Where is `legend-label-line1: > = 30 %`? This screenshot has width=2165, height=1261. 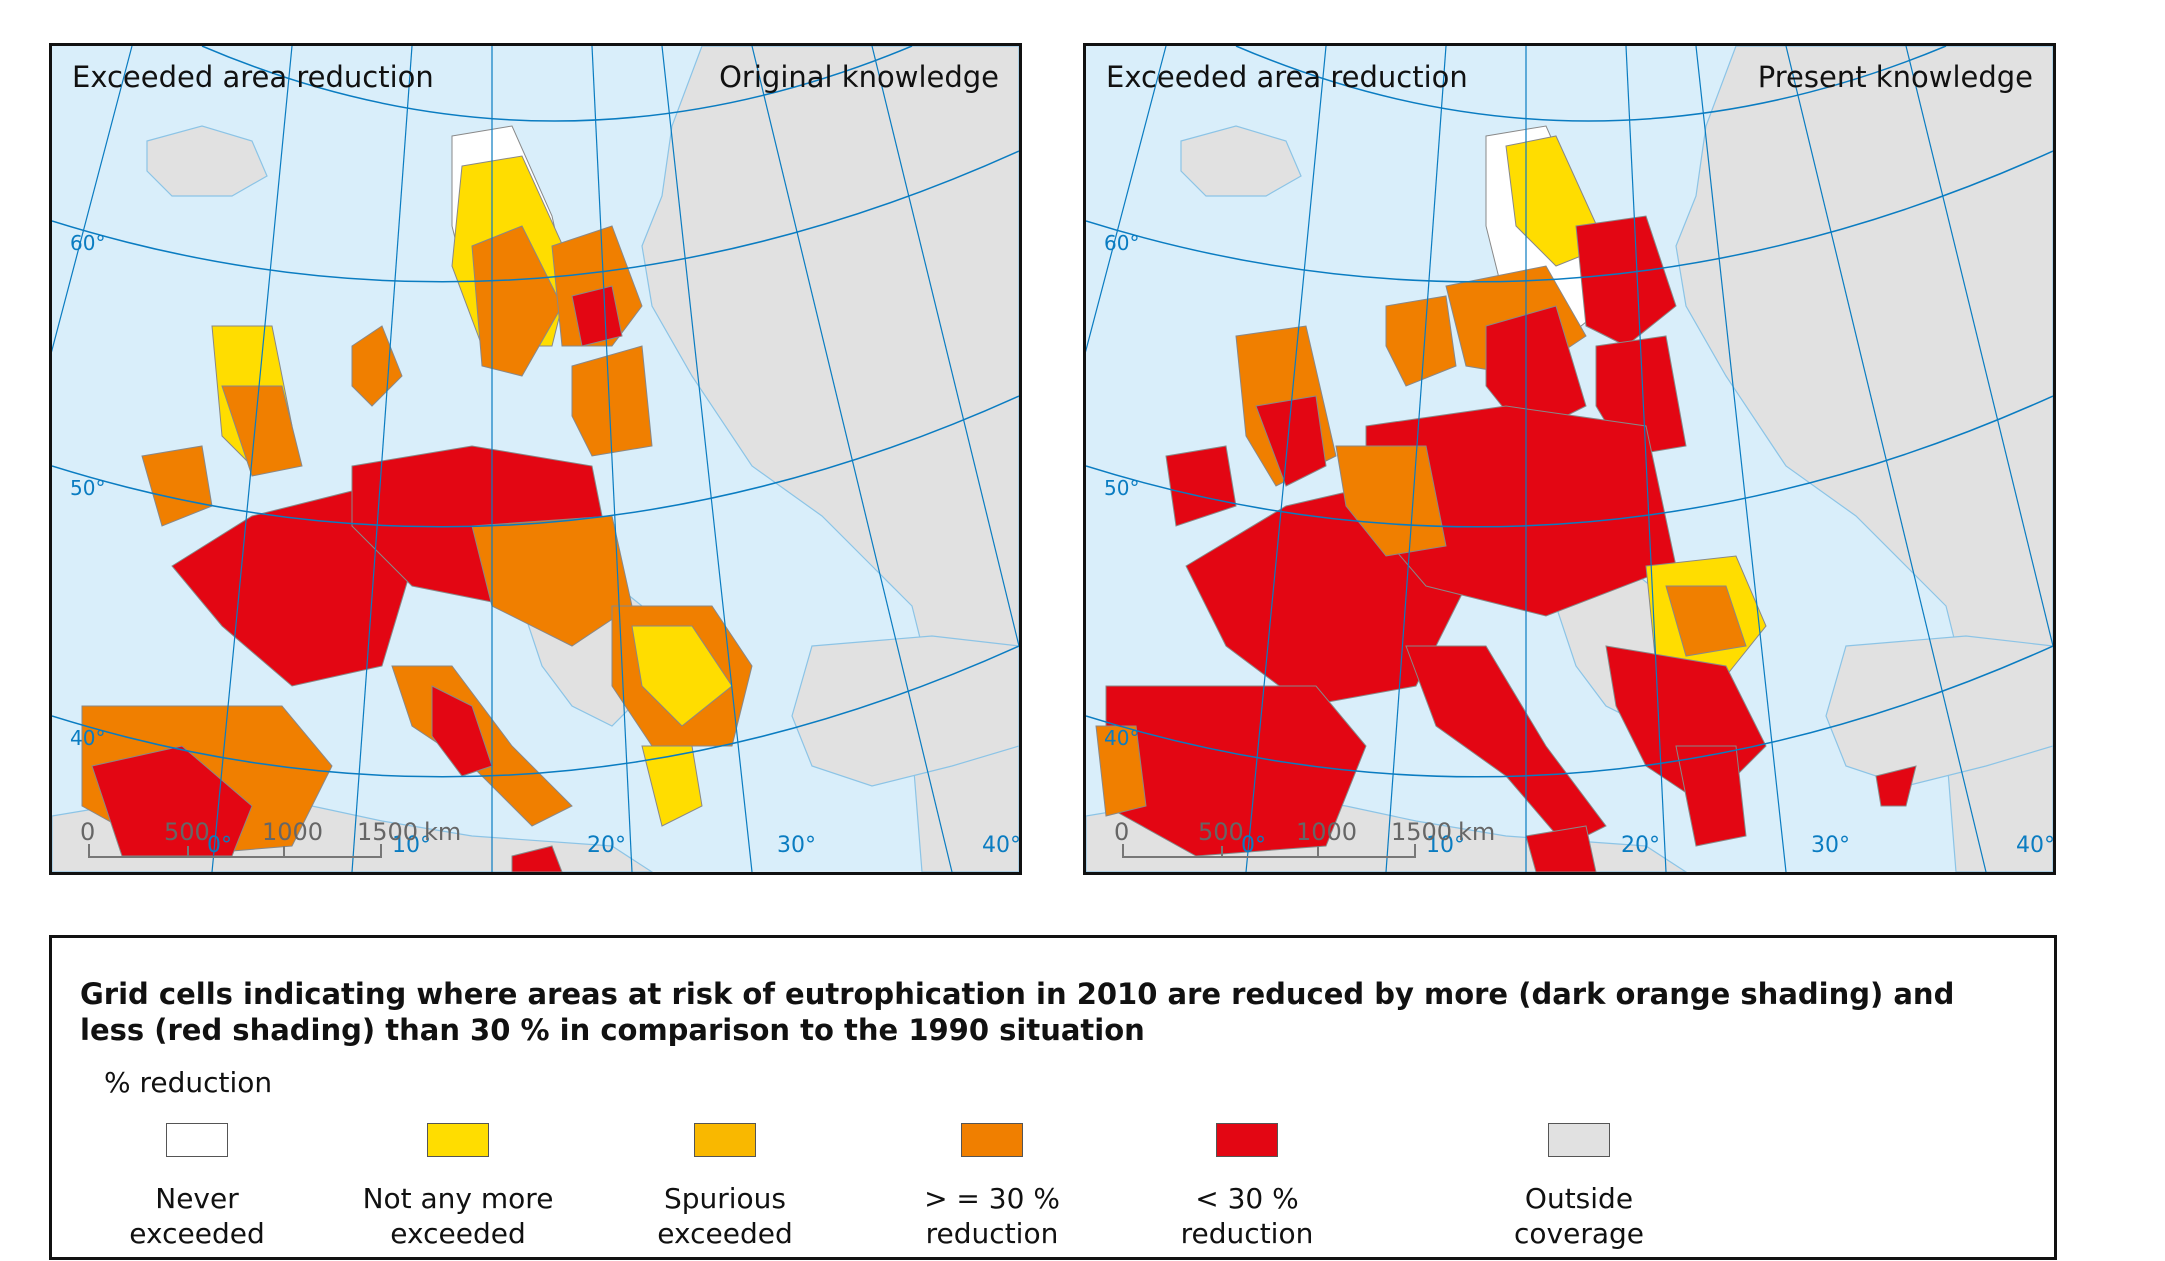 legend-label-line1: > = 30 % is located at coordinates (992, 1198).